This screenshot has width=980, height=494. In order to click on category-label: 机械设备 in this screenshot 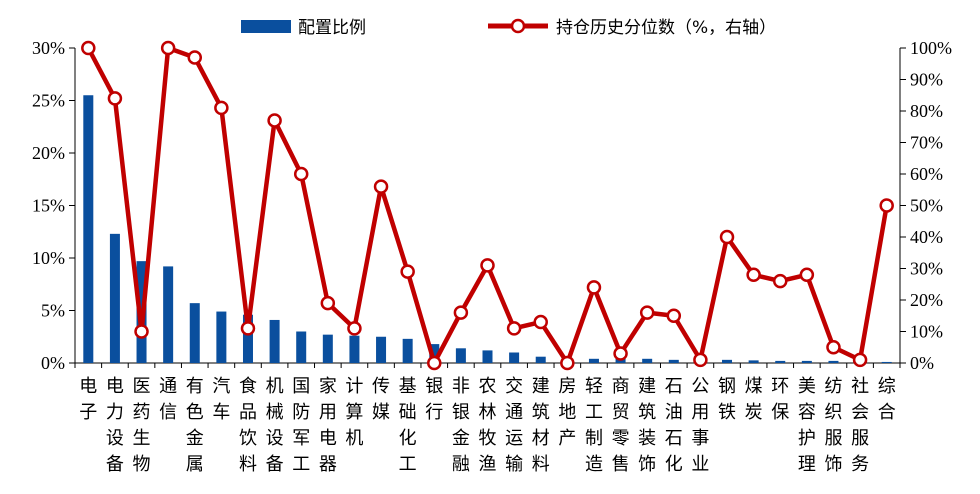, I will do `click(275, 425)`.